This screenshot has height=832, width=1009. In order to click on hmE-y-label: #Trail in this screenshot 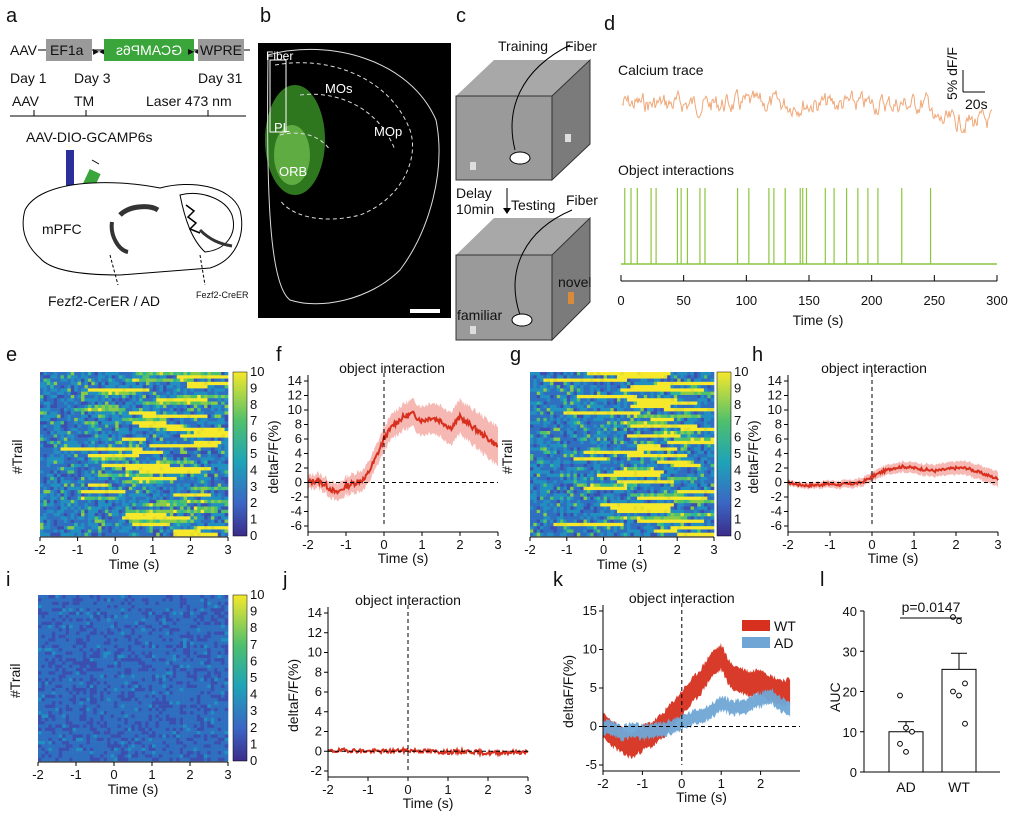, I will do `click(17, 457)`.